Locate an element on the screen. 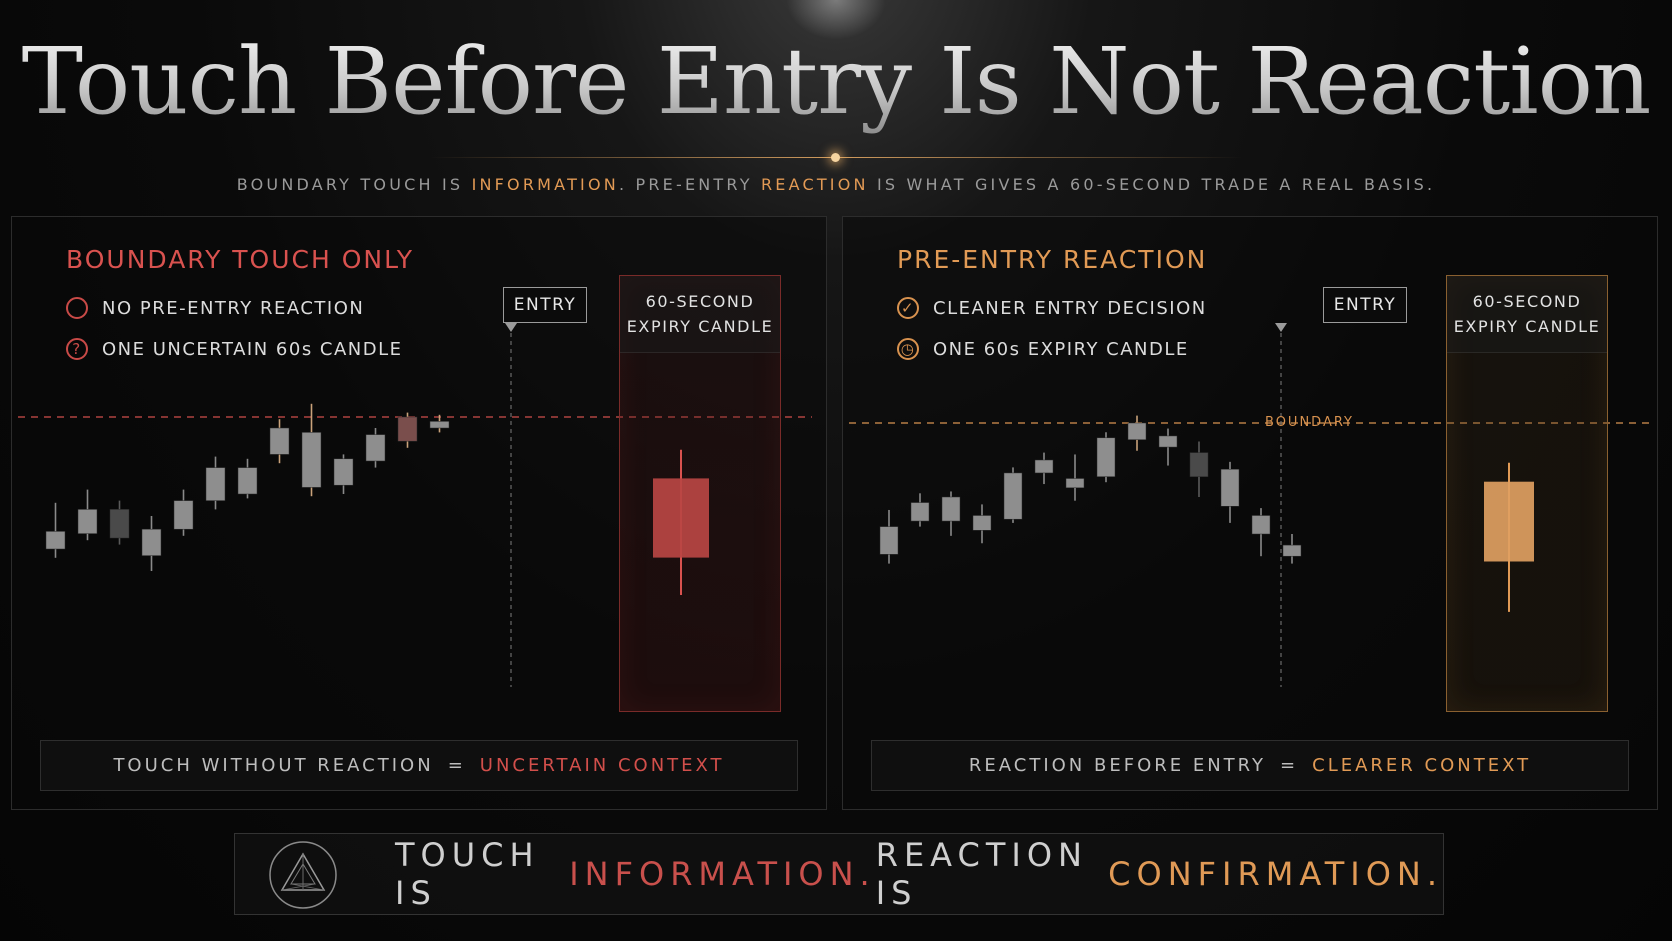 This screenshot has width=1672, height=941. panel-heading: BOUNDARY TOUCH ONLY is located at coordinates (240, 259).